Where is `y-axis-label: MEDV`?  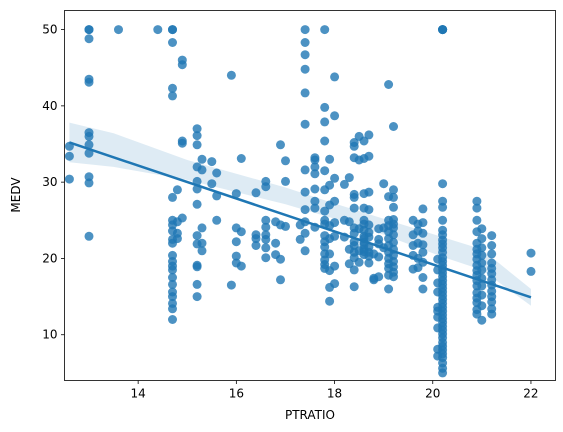 y-axis-label: MEDV is located at coordinates (16, 195).